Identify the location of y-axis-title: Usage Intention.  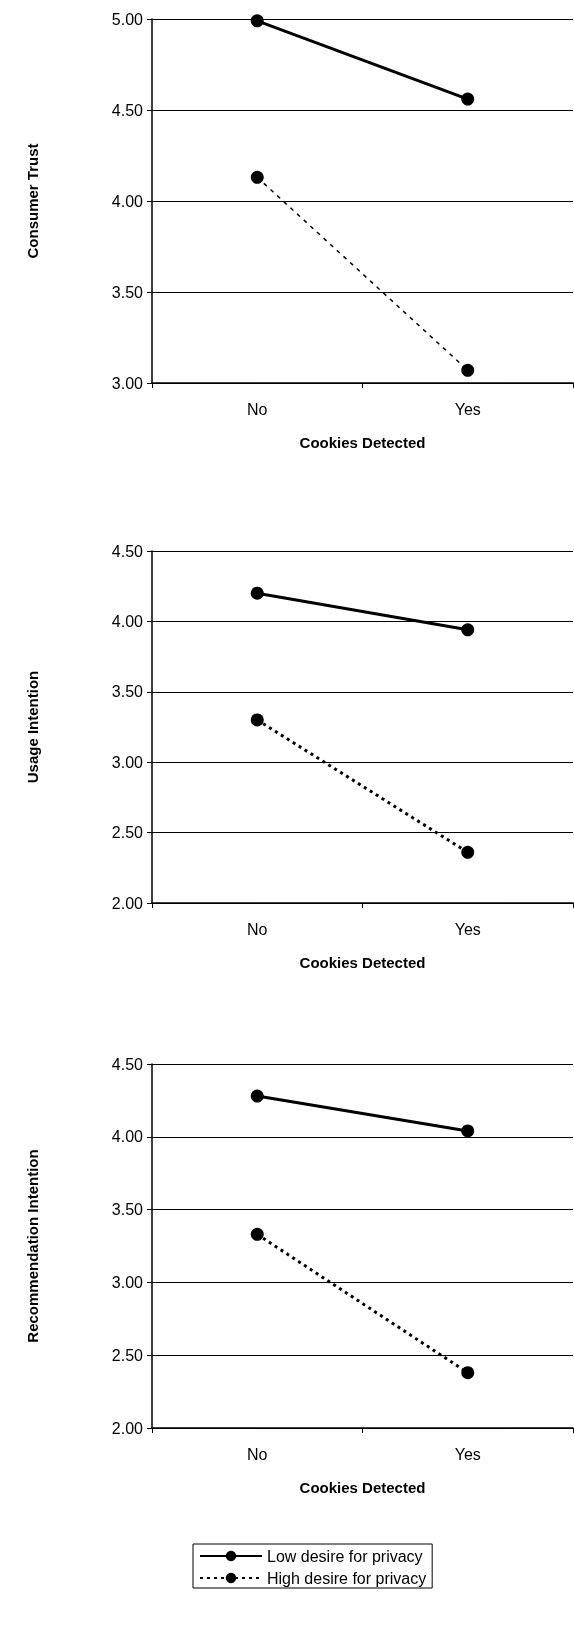
(32, 727).